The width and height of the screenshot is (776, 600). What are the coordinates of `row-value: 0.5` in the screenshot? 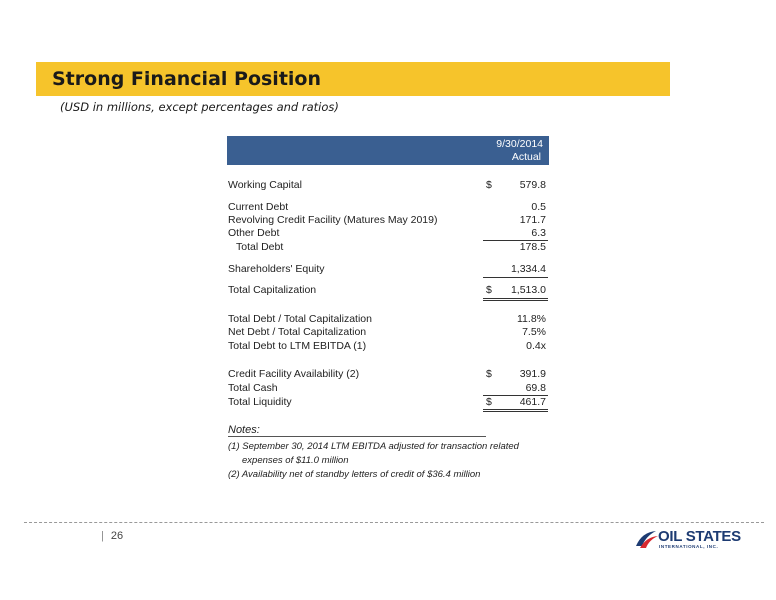 It's located at (538, 207).